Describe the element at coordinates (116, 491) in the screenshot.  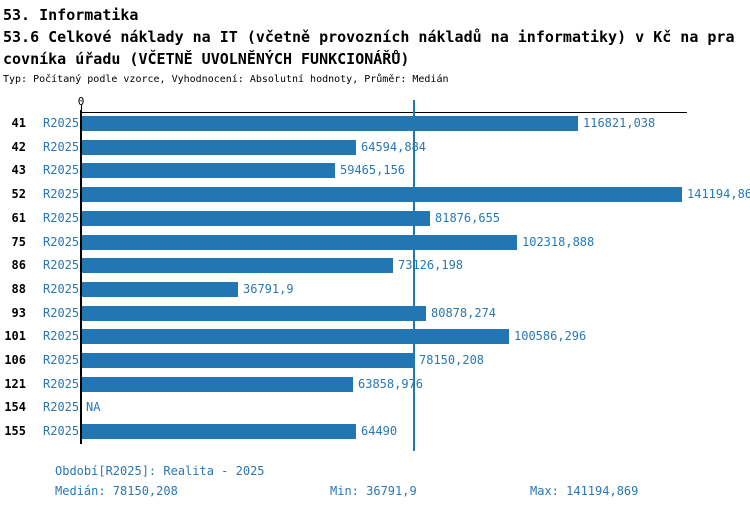
I see `median-stat: Medián: 78150,208` at that location.